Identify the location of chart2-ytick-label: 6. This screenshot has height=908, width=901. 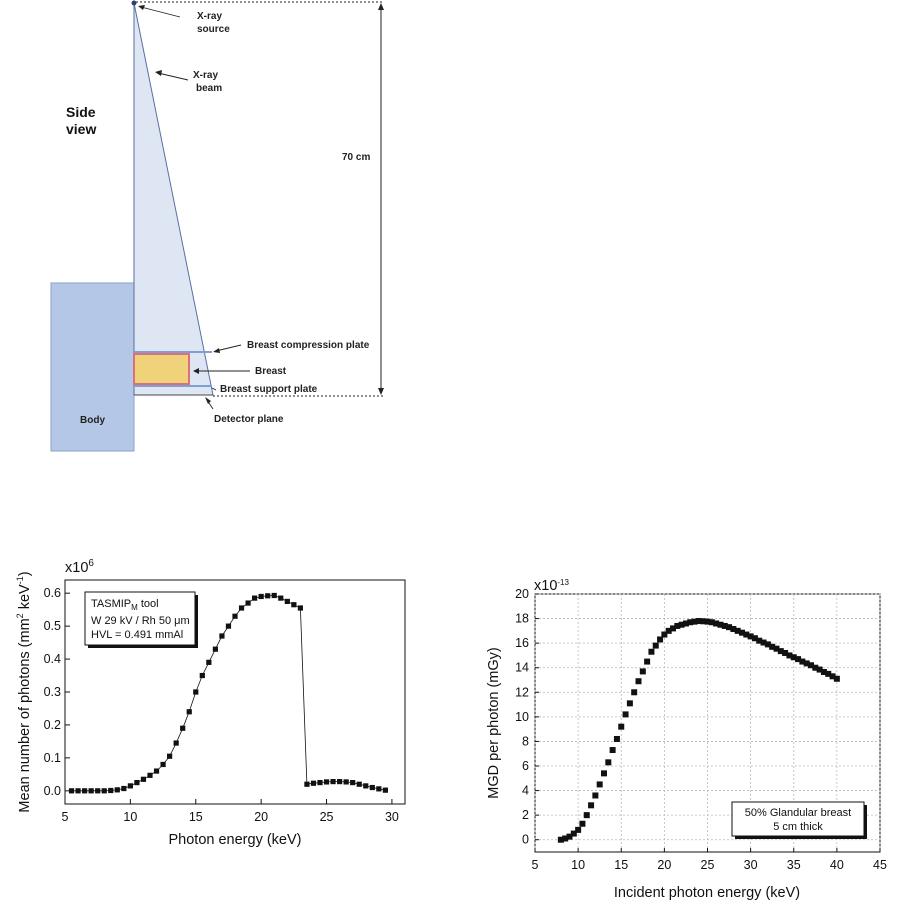
(525, 766).